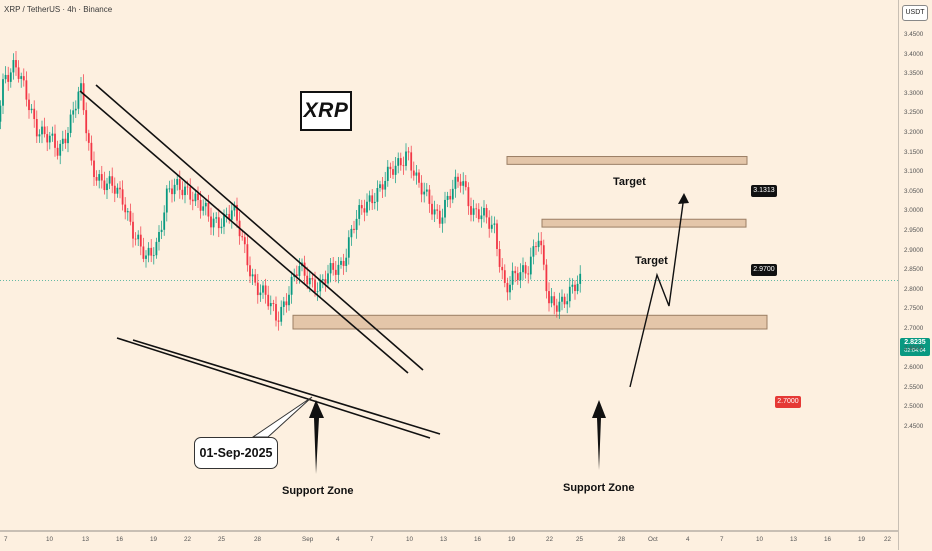 The image size is (932, 551). I want to click on target-label-lower: Target, so click(651, 261).